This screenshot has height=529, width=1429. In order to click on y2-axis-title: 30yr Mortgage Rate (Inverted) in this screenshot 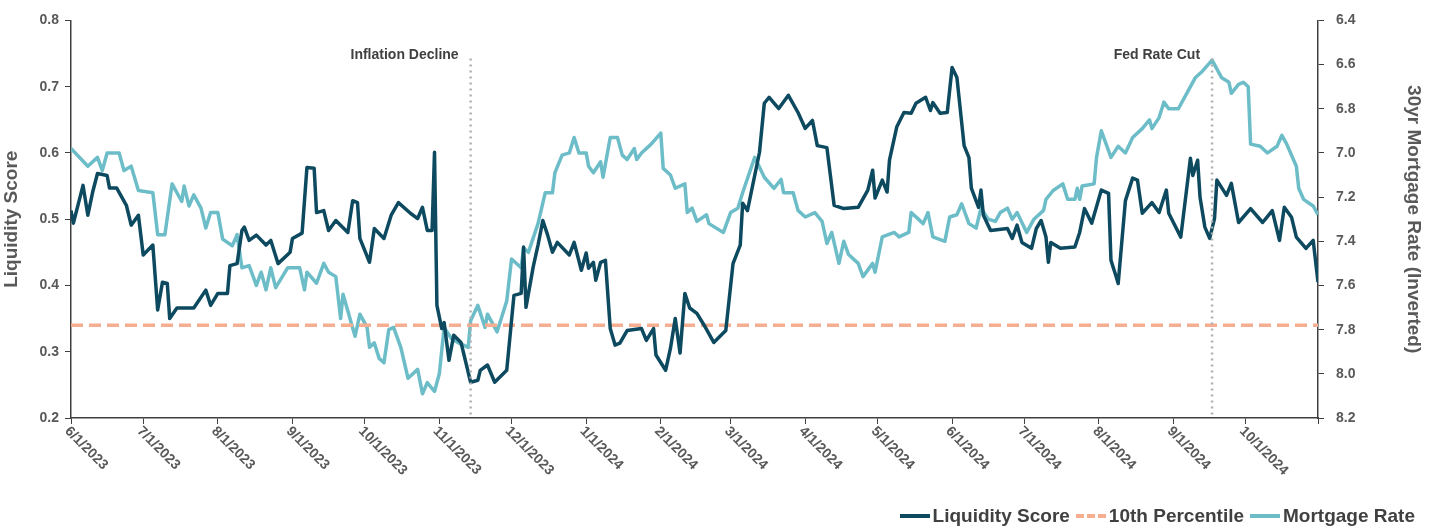, I will do `click(1415, 219)`.